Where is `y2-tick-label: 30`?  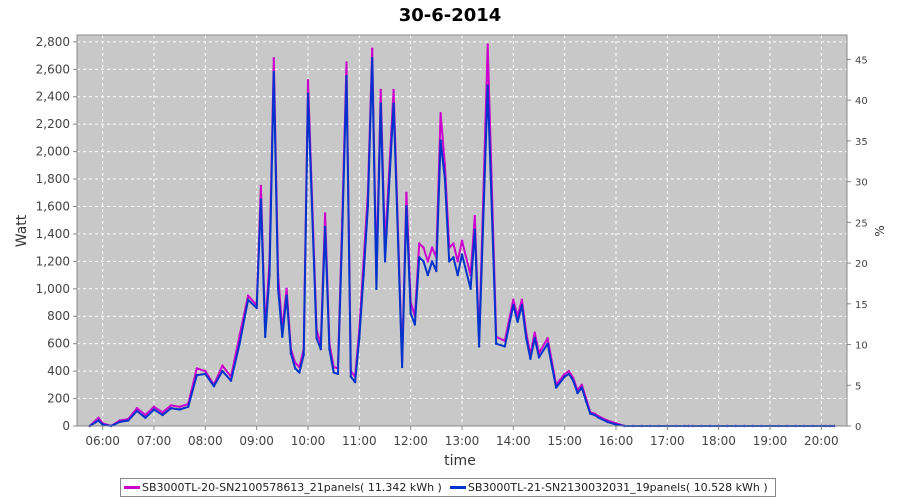 y2-tick-label: 30 is located at coordinates (861, 183).